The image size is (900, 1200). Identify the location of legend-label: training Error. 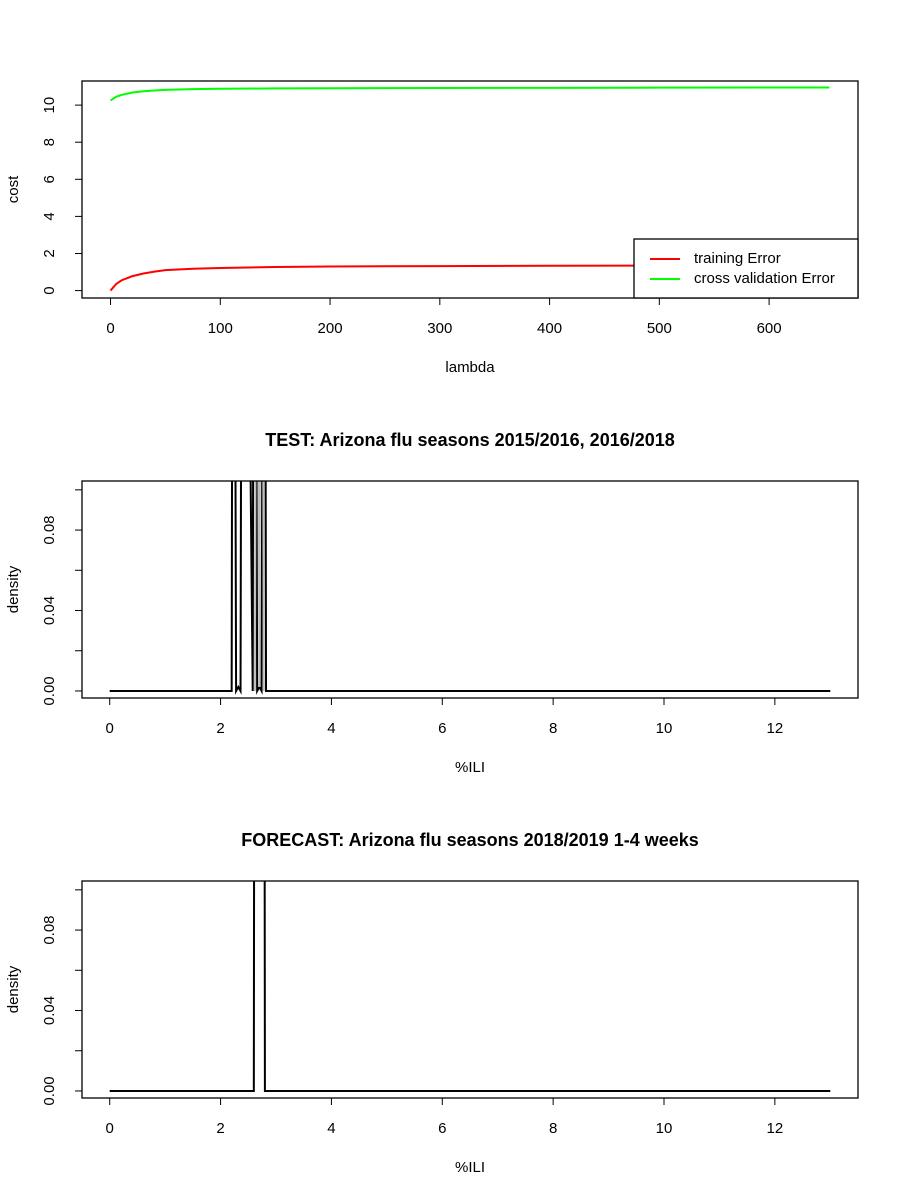
(737, 258).